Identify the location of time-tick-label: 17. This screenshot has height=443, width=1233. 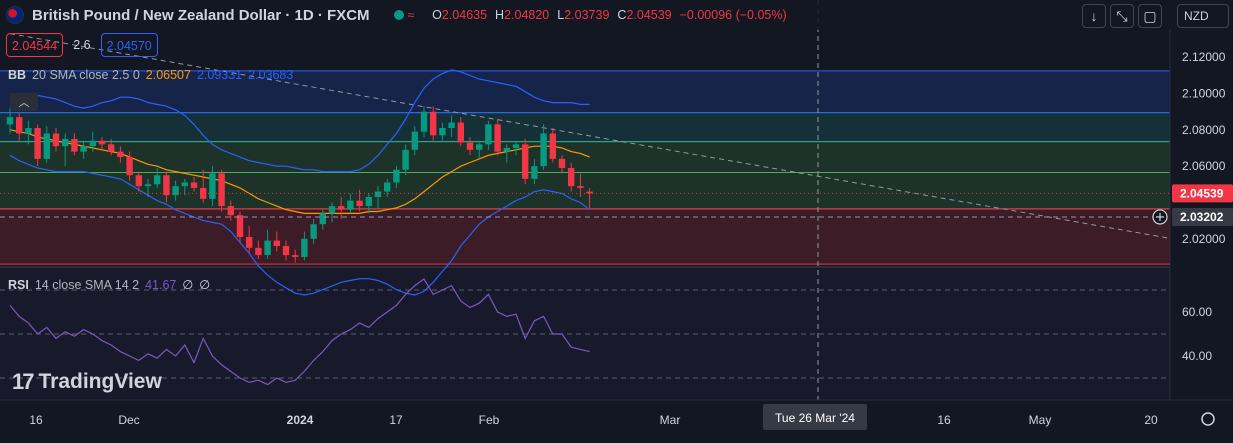
(396, 420).